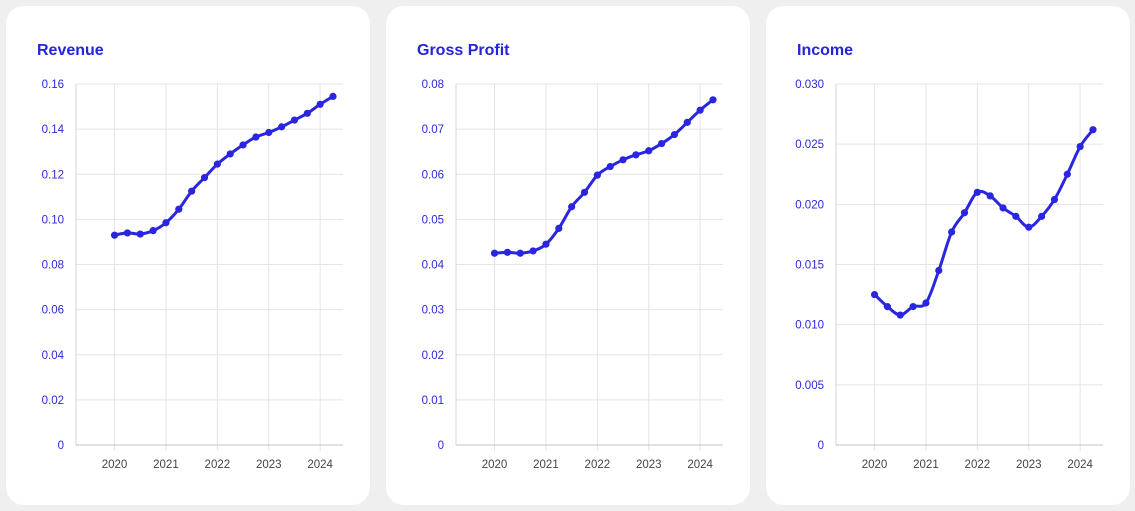 The width and height of the screenshot is (1135, 511). What do you see at coordinates (53, 85) in the screenshot?
I see `revenue-y-tick-label: 0.16` at bounding box center [53, 85].